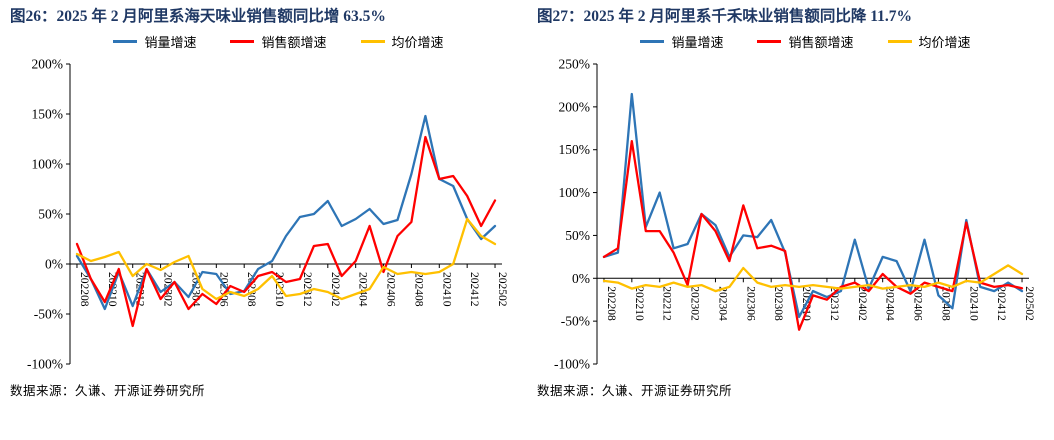 The height and width of the screenshot is (440, 1054). I want to click on svg-text: 202306, so click(750, 303).